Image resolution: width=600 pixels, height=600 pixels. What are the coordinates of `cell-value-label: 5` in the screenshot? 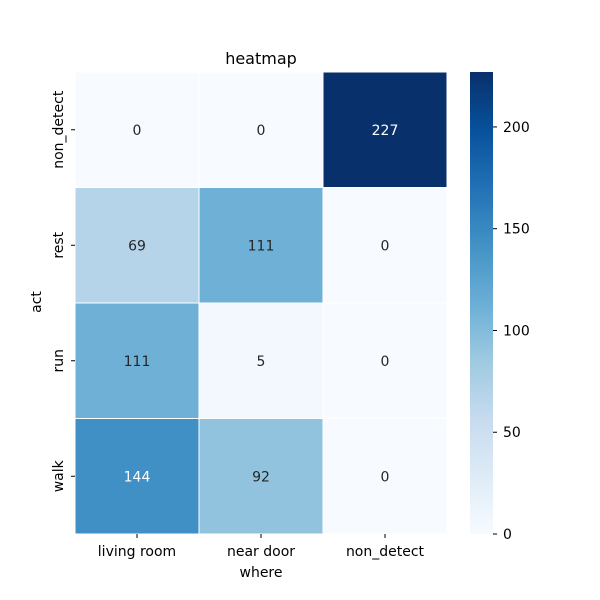 It's located at (261, 362).